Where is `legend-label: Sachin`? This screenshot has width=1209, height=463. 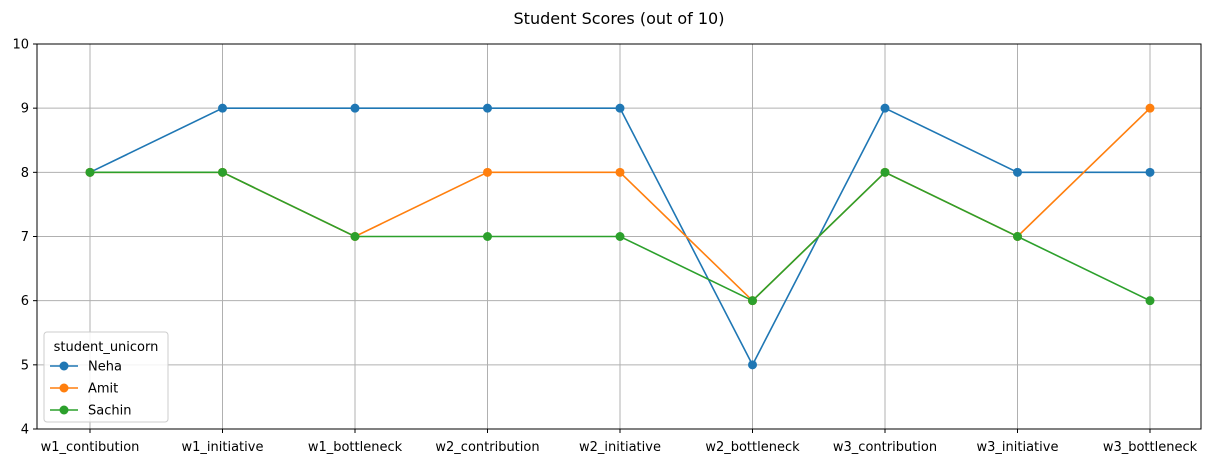 legend-label: Sachin is located at coordinates (109, 411).